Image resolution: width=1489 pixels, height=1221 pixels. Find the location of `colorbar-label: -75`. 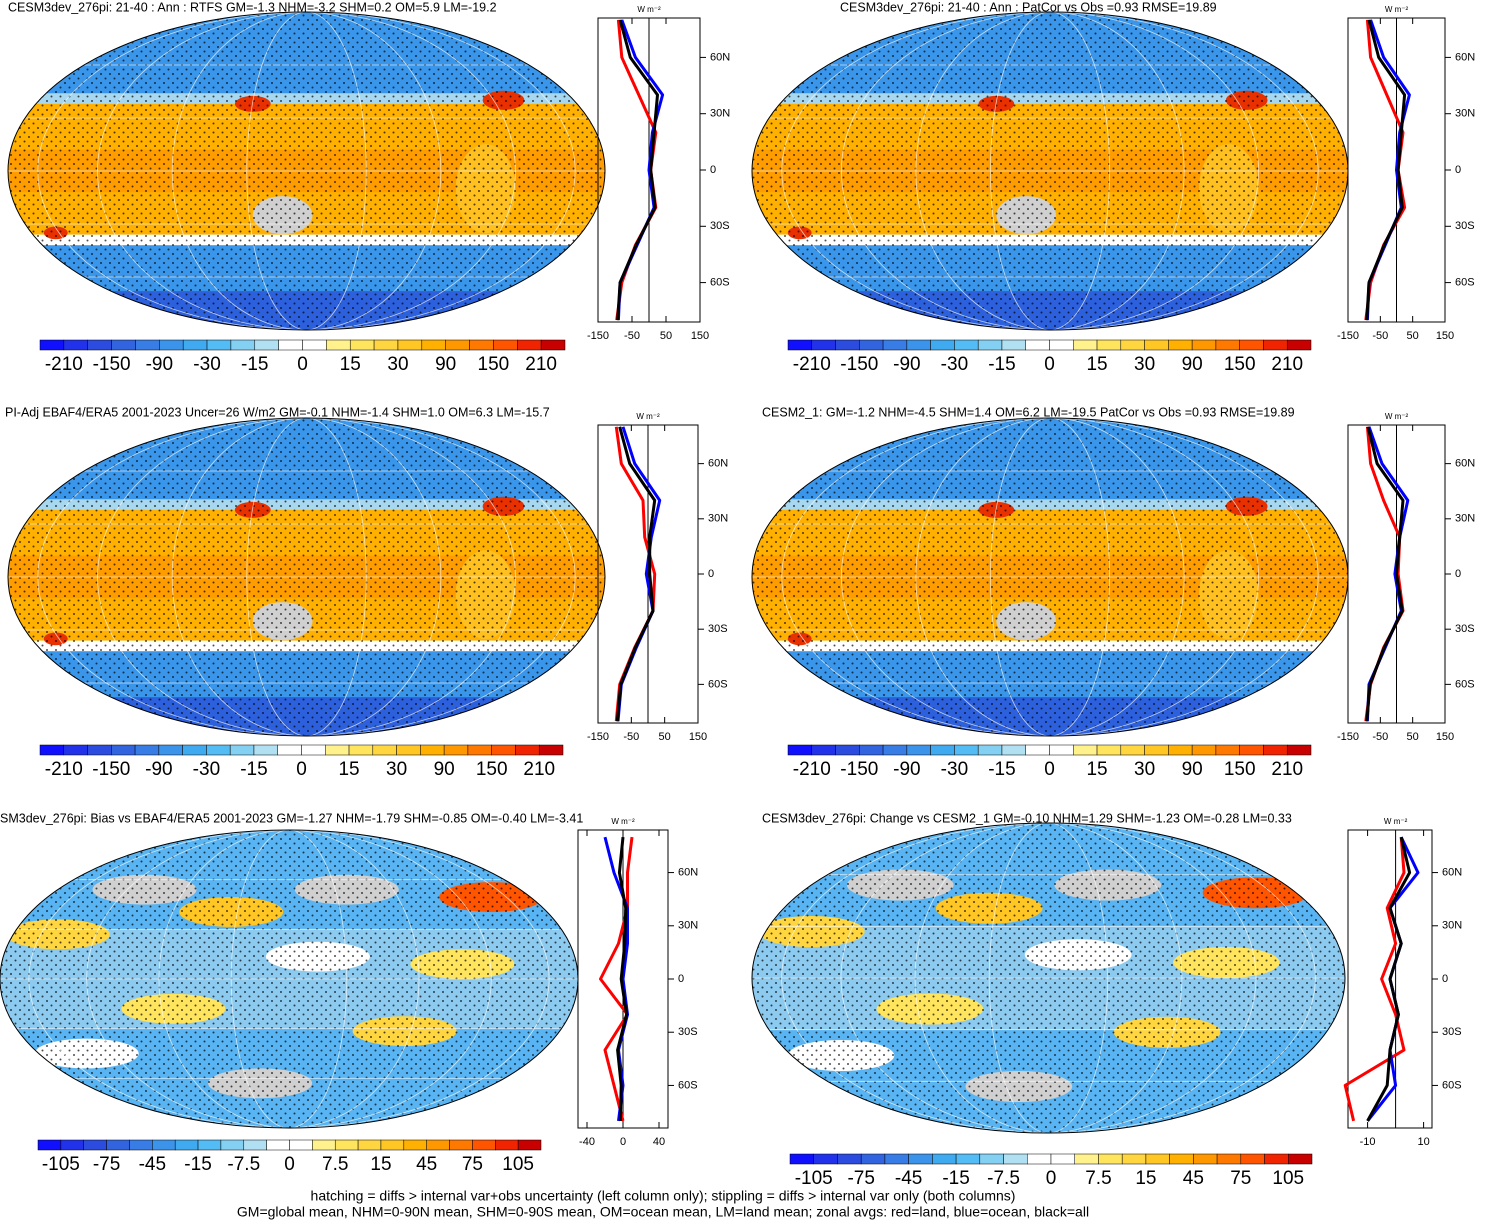

colorbar-label: -75 is located at coordinates (106, 1164).